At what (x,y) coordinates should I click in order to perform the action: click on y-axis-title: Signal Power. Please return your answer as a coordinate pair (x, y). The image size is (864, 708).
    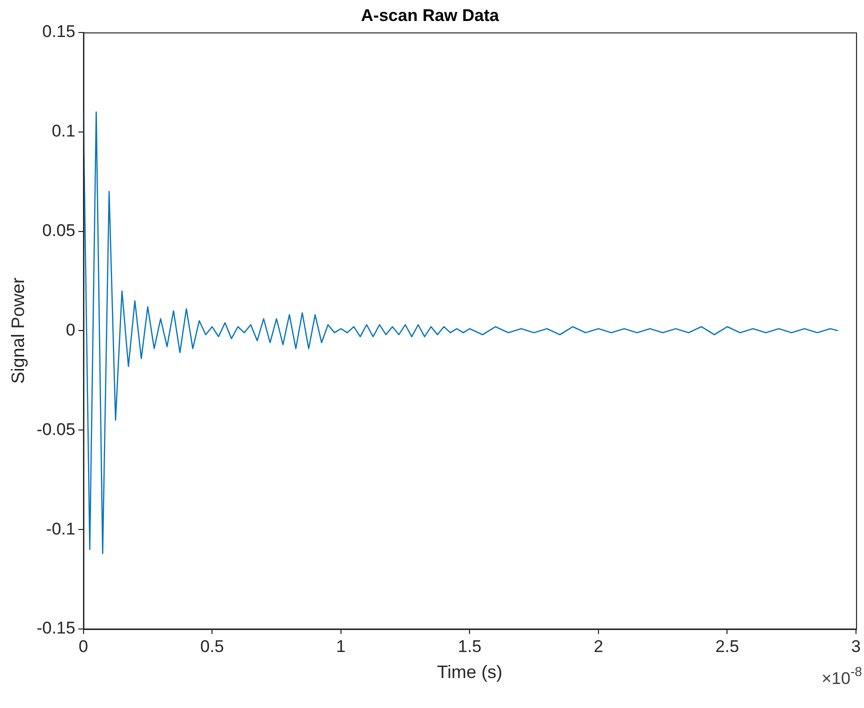
    Looking at the image, I should click on (18, 331).